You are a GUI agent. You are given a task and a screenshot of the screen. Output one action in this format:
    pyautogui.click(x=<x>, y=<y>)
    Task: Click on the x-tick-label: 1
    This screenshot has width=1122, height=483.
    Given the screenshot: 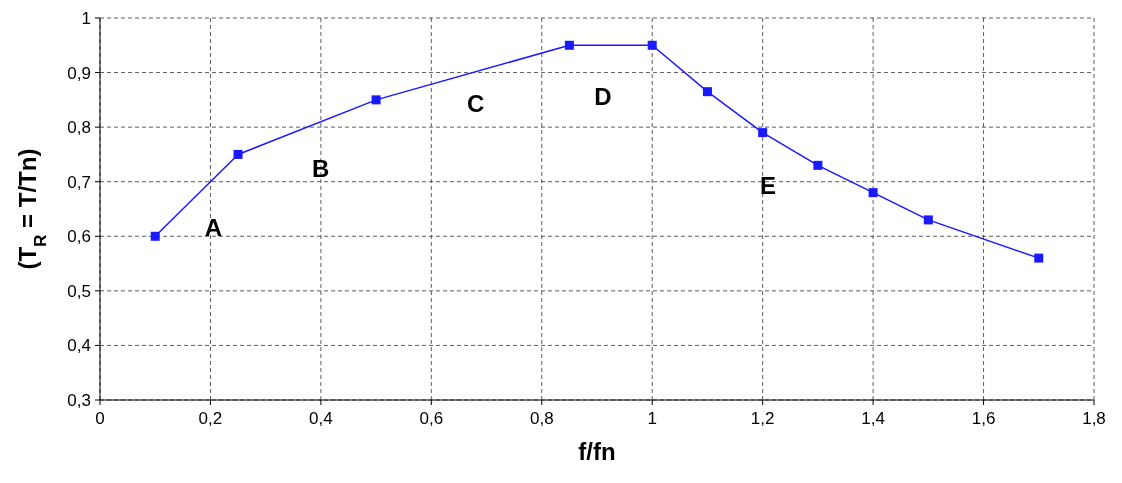 What is the action you would take?
    pyautogui.click(x=652, y=418)
    